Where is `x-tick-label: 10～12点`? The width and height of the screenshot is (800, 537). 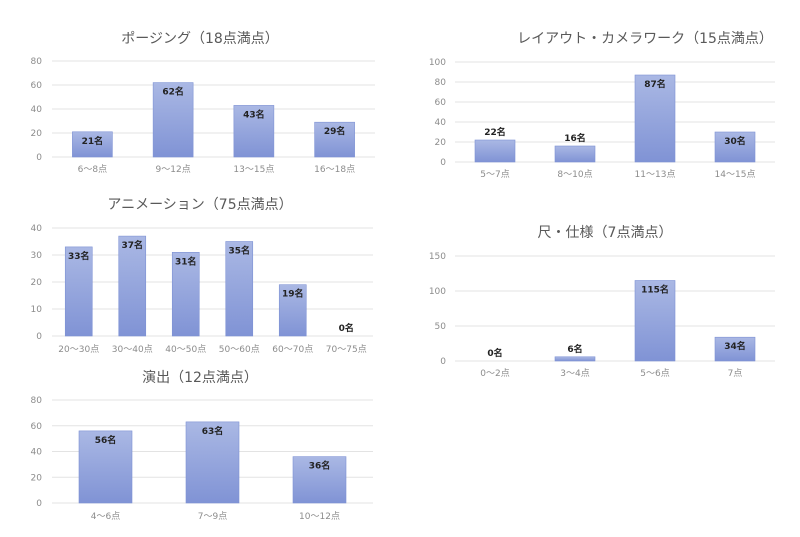 x-tick-label: 10～12点 is located at coordinates (319, 516).